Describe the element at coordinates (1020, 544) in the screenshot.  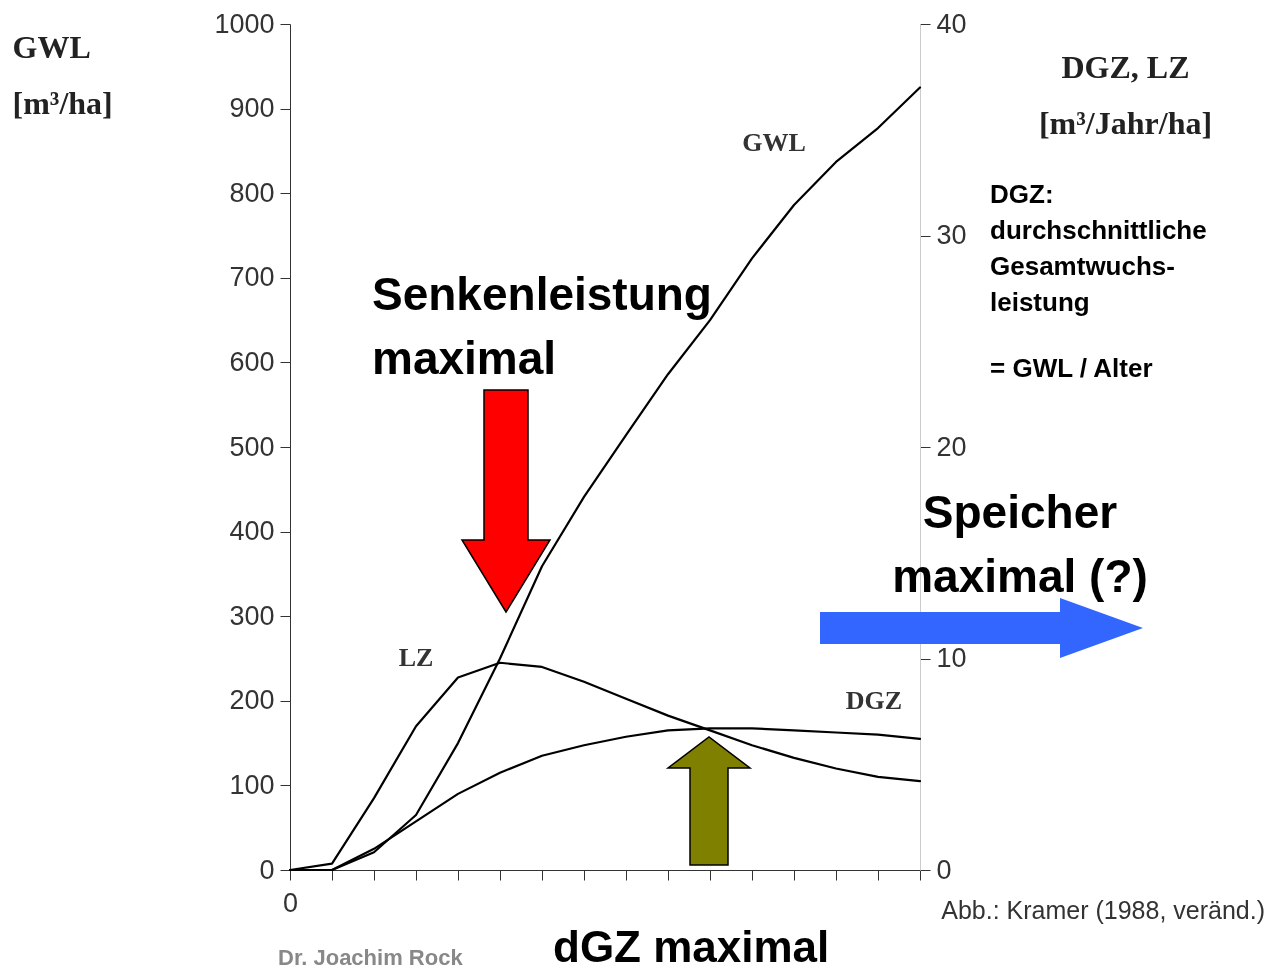
I see `annotation: Speicher maximal (?)` at that location.